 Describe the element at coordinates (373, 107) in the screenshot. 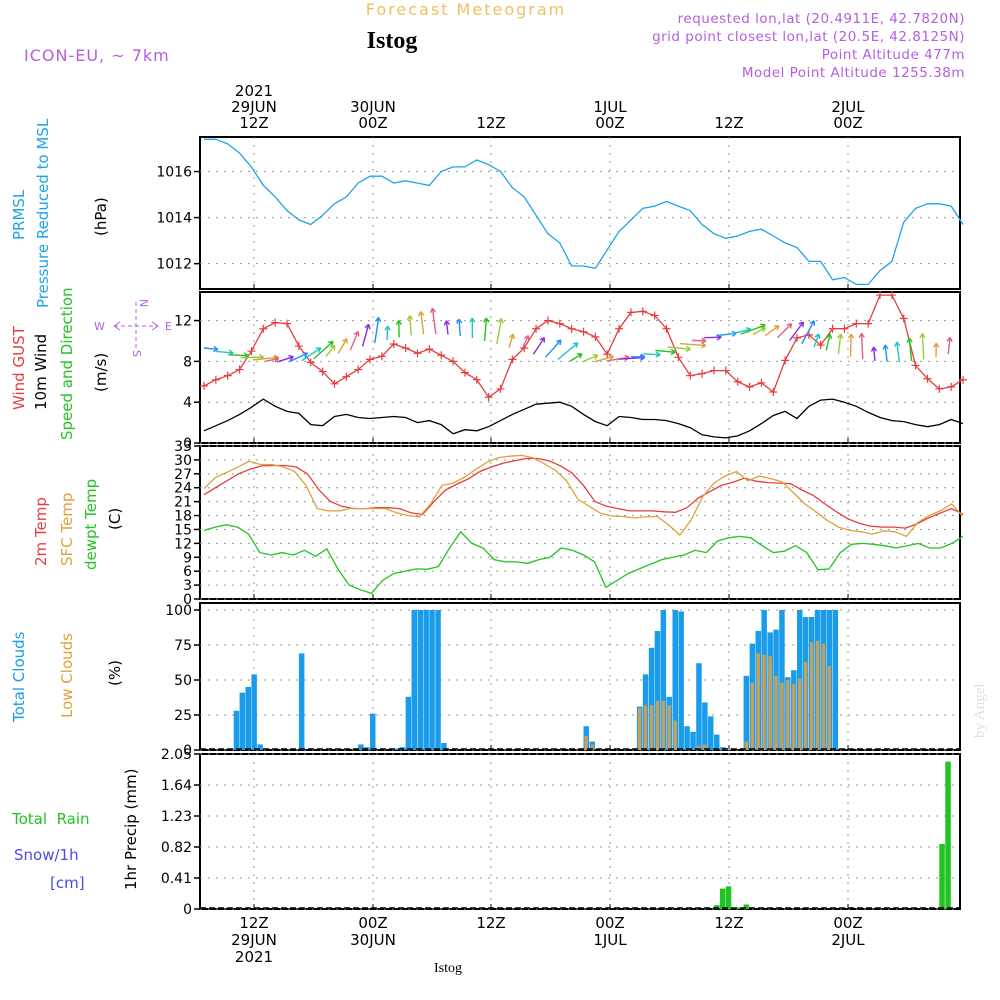

I see `top-axis-label: 30JUN` at that location.